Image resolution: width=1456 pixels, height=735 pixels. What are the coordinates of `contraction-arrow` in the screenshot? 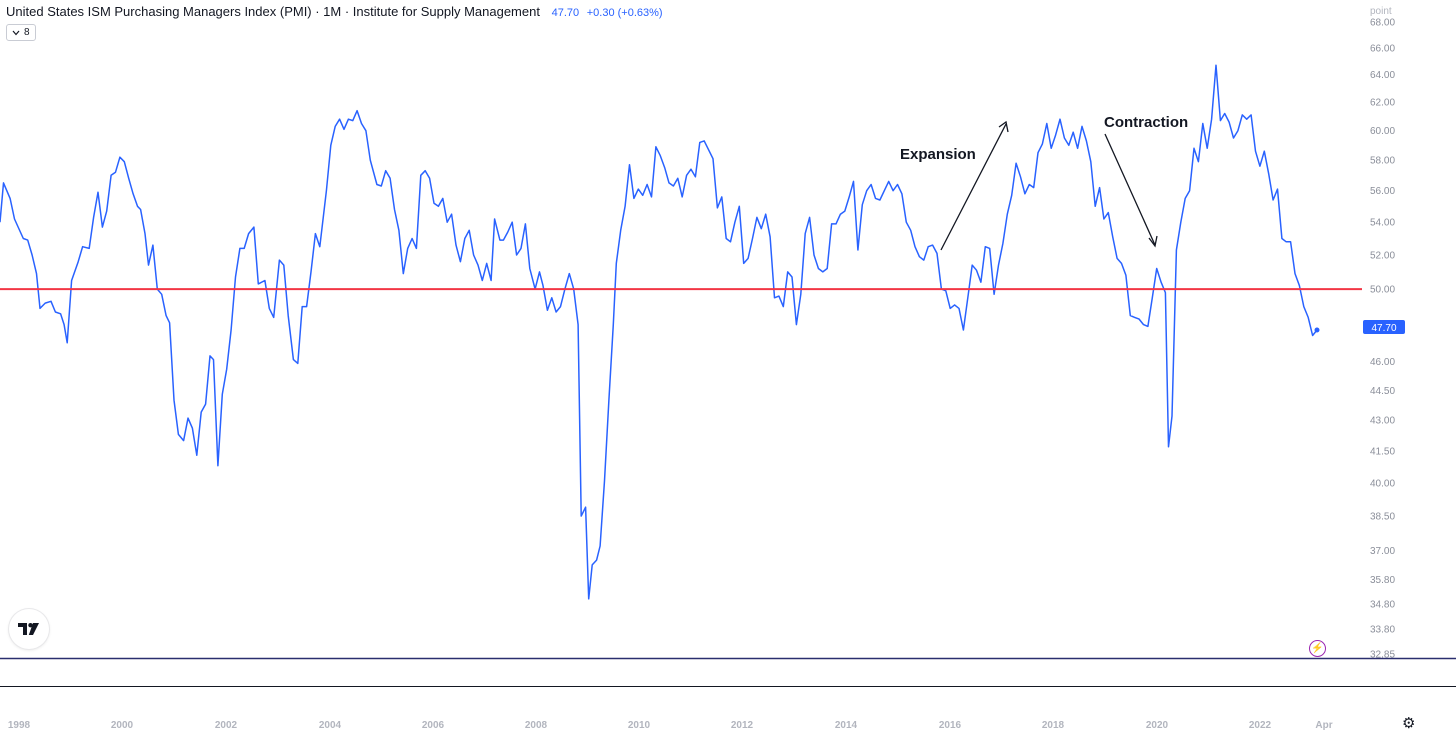 It's located at (1130, 189).